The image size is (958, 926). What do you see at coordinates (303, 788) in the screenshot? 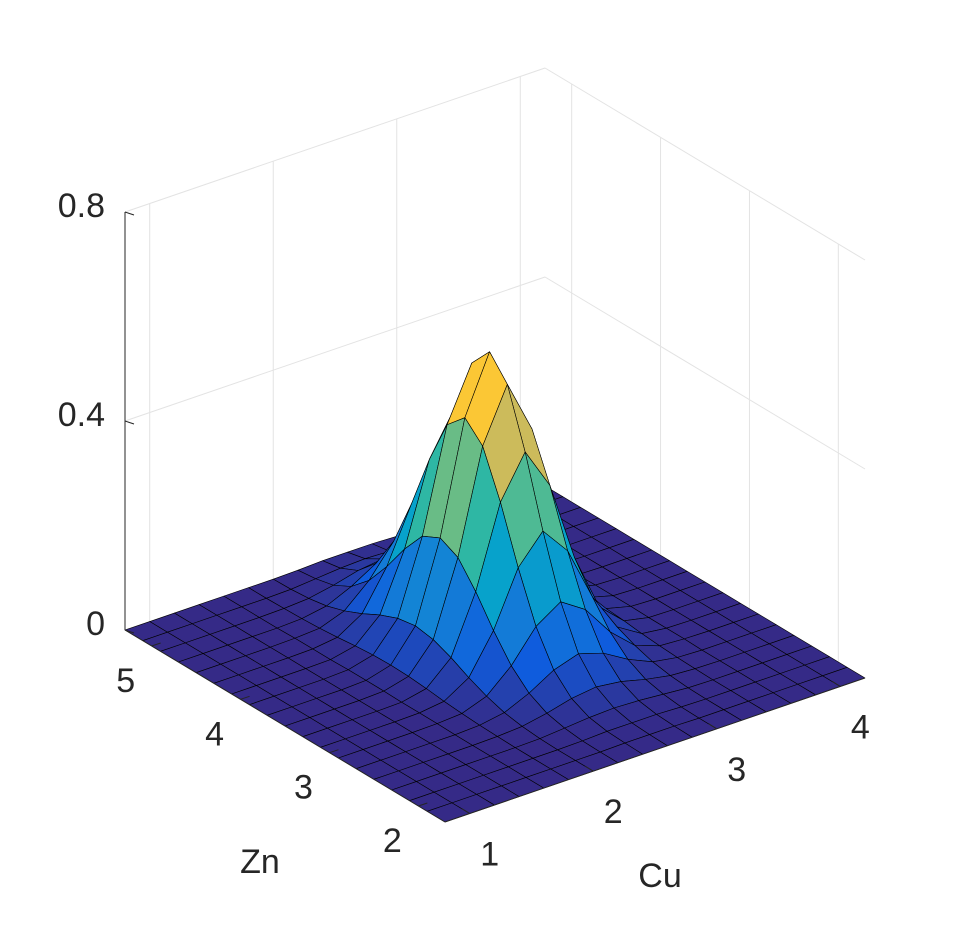
I see `y-tick-label: 3` at bounding box center [303, 788].